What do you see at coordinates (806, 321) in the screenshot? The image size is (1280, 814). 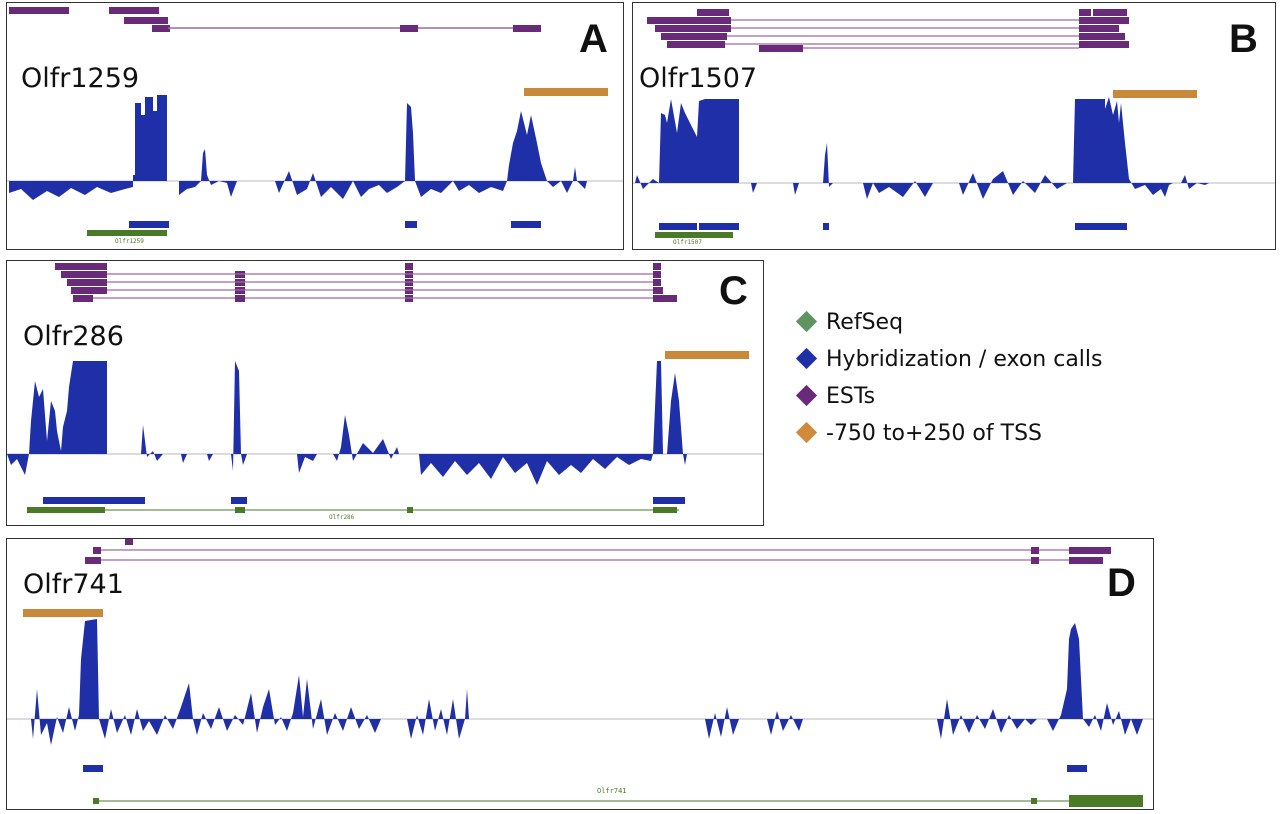 I see `refseq-diamond-icon` at bounding box center [806, 321].